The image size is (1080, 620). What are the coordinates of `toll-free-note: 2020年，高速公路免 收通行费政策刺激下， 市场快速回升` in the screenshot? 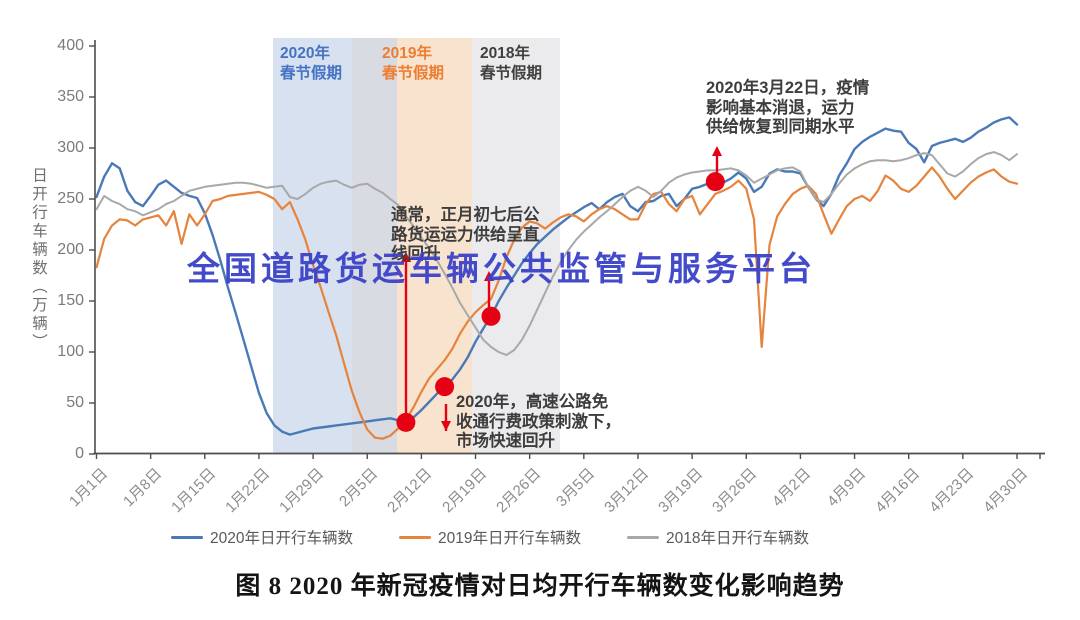 It's located at (538, 422).